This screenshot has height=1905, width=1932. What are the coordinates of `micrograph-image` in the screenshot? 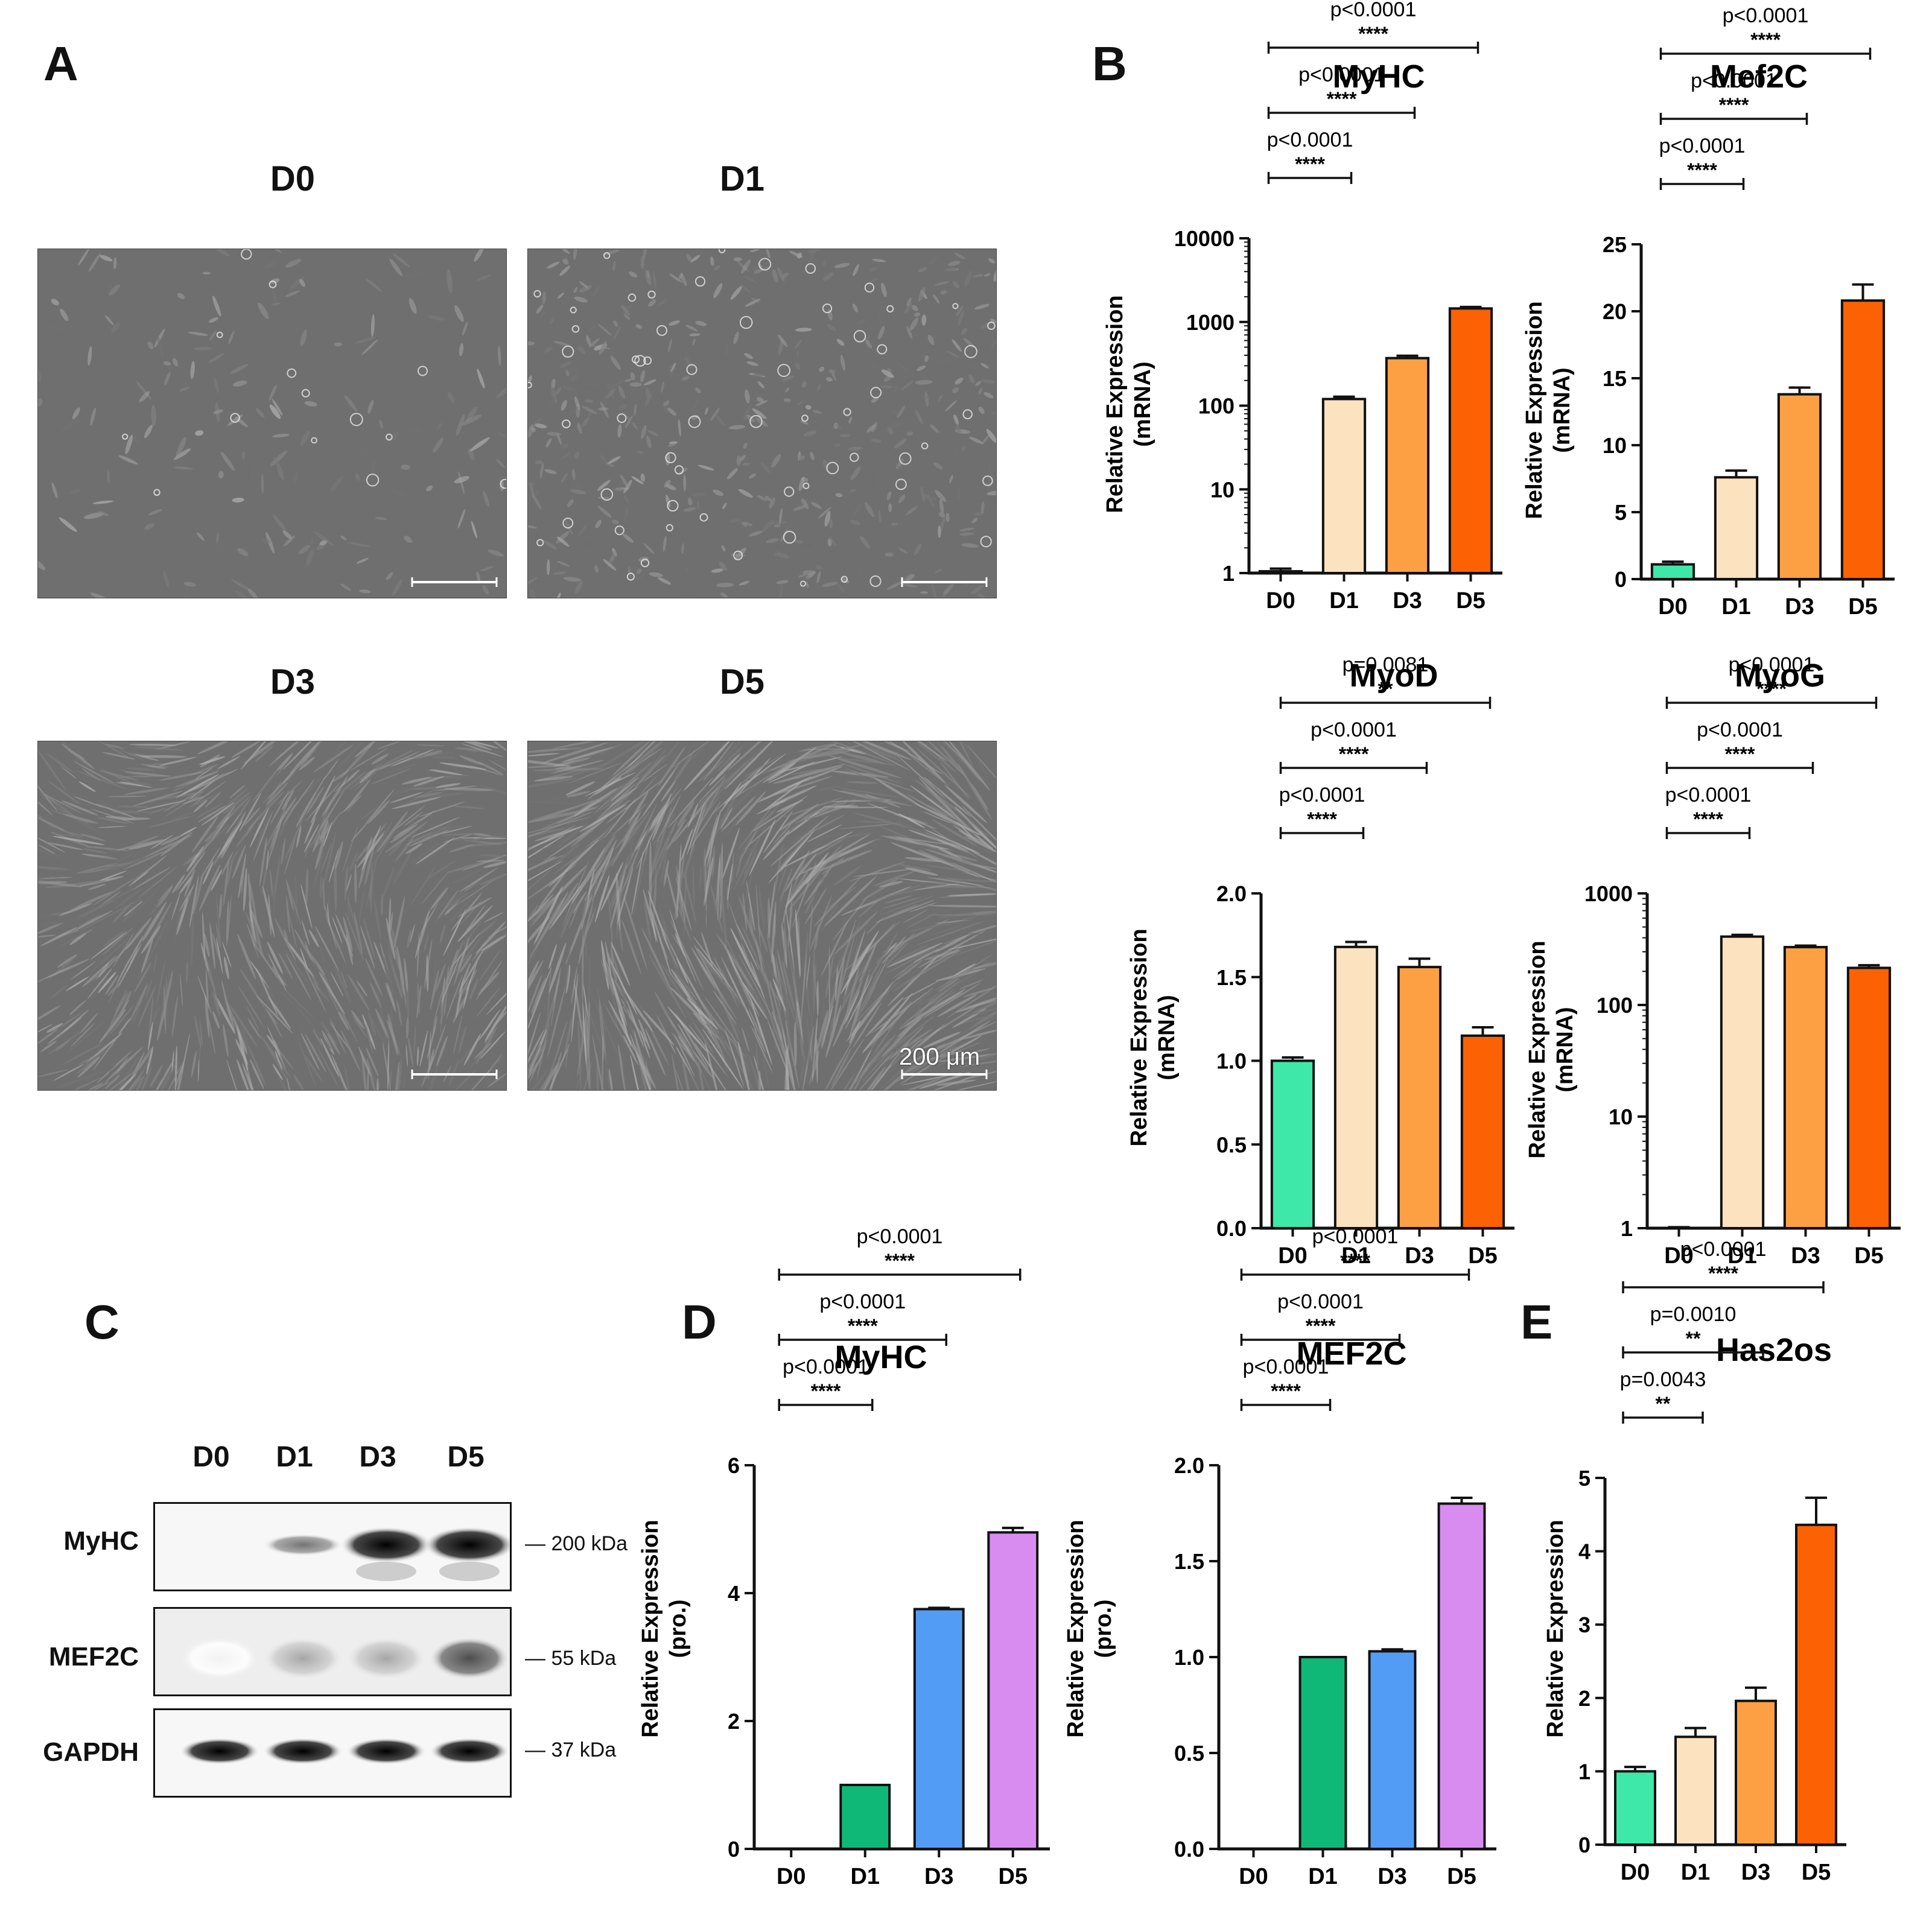 It's located at (272, 424).